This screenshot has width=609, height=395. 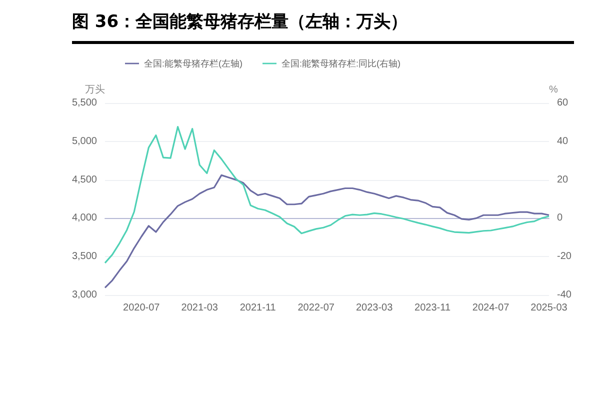 I want to click on y-tick-label: 4,500, so click(x=85, y=180).